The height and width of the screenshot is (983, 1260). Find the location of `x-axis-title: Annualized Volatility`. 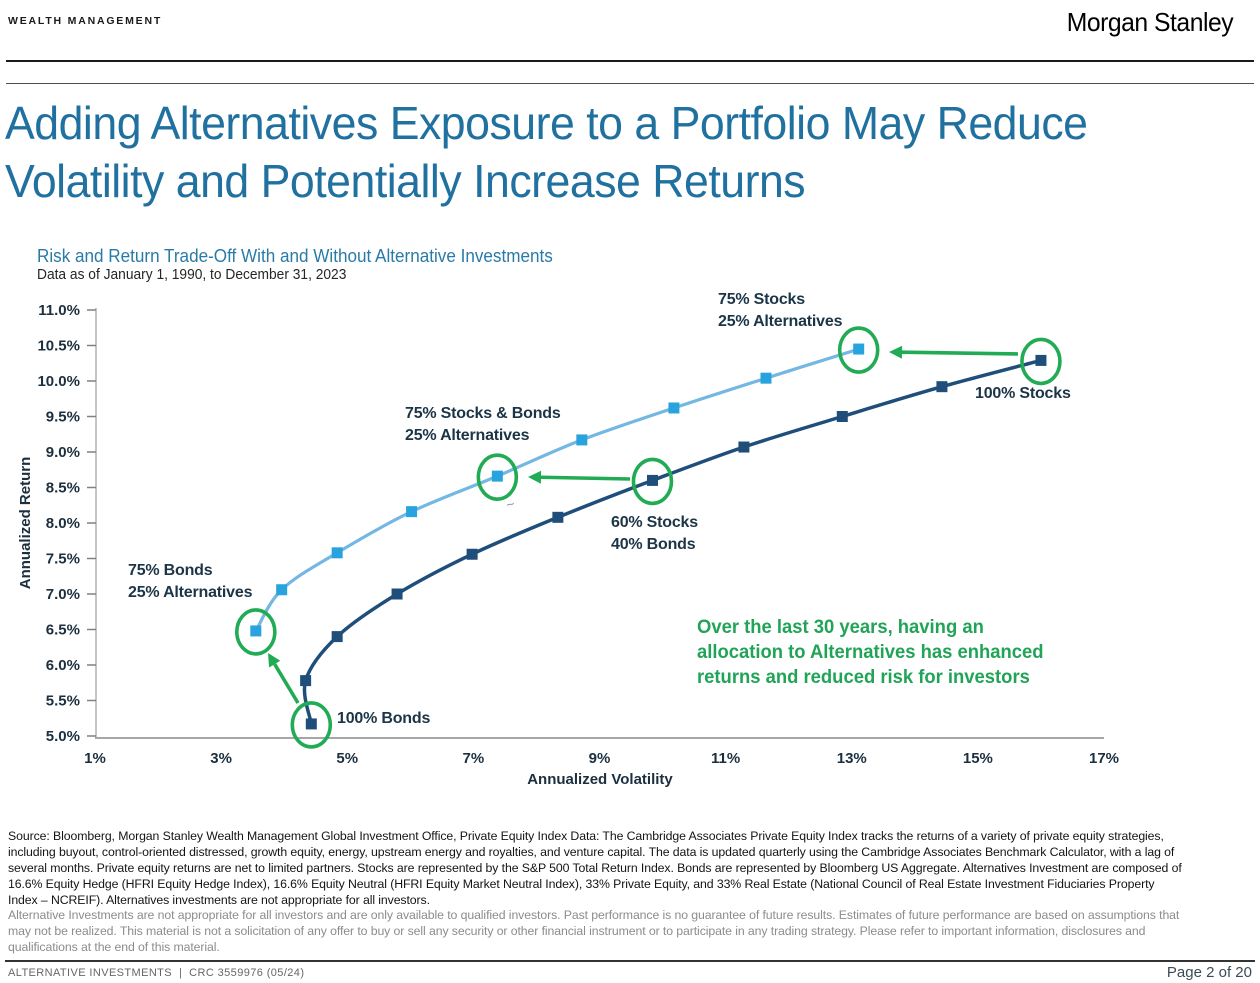

x-axis-title: Annualized Volatility is located at coordinates (600, 779).